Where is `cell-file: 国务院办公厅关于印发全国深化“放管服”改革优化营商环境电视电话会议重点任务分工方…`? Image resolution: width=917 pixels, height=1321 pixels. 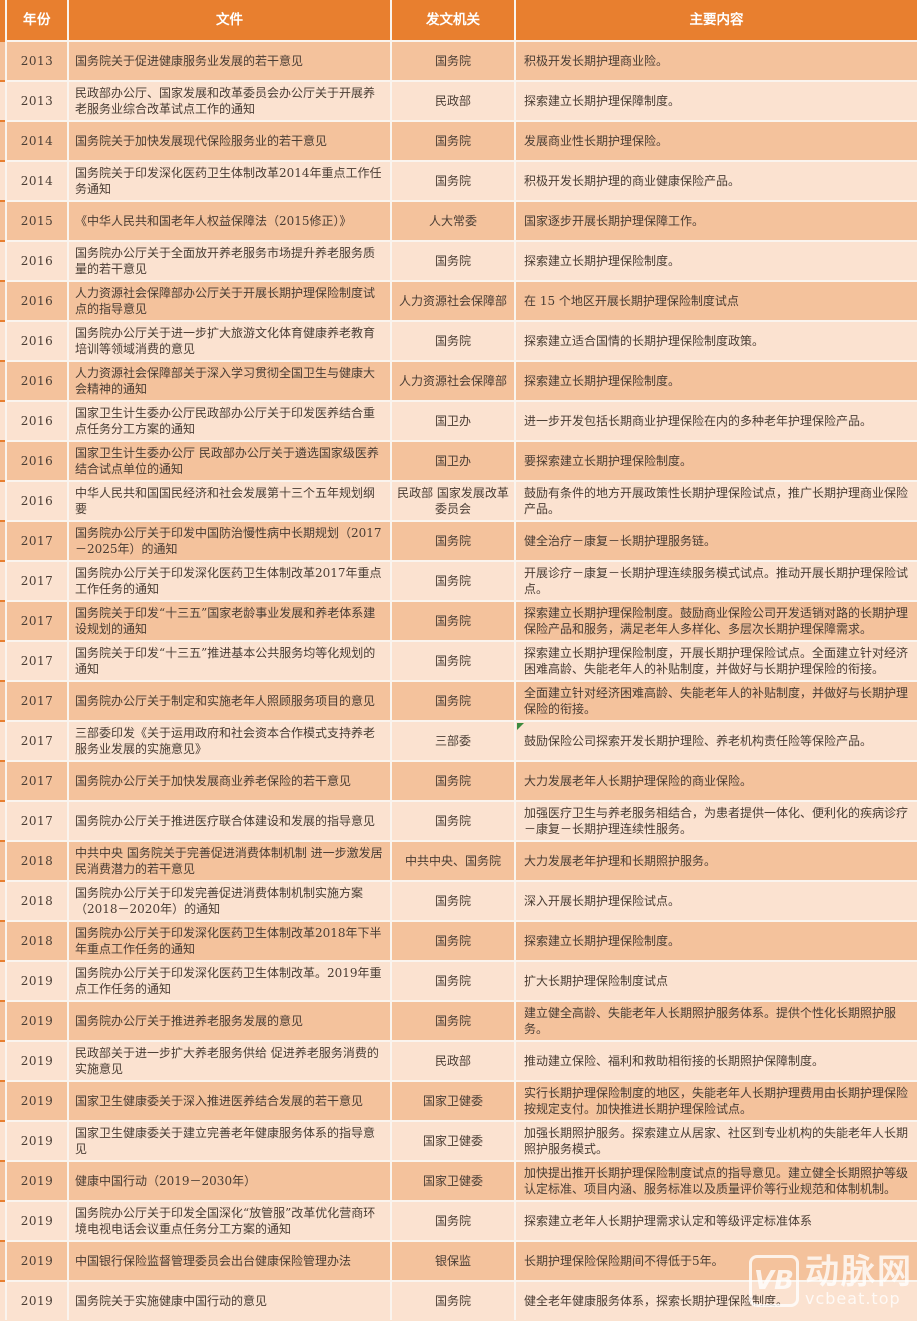 cell-file: 国务院办公厅关于印发全国深化“放管服”改革优化营商环境电视电话会议重点任务分工方… is located at coordinates (228, 1220).